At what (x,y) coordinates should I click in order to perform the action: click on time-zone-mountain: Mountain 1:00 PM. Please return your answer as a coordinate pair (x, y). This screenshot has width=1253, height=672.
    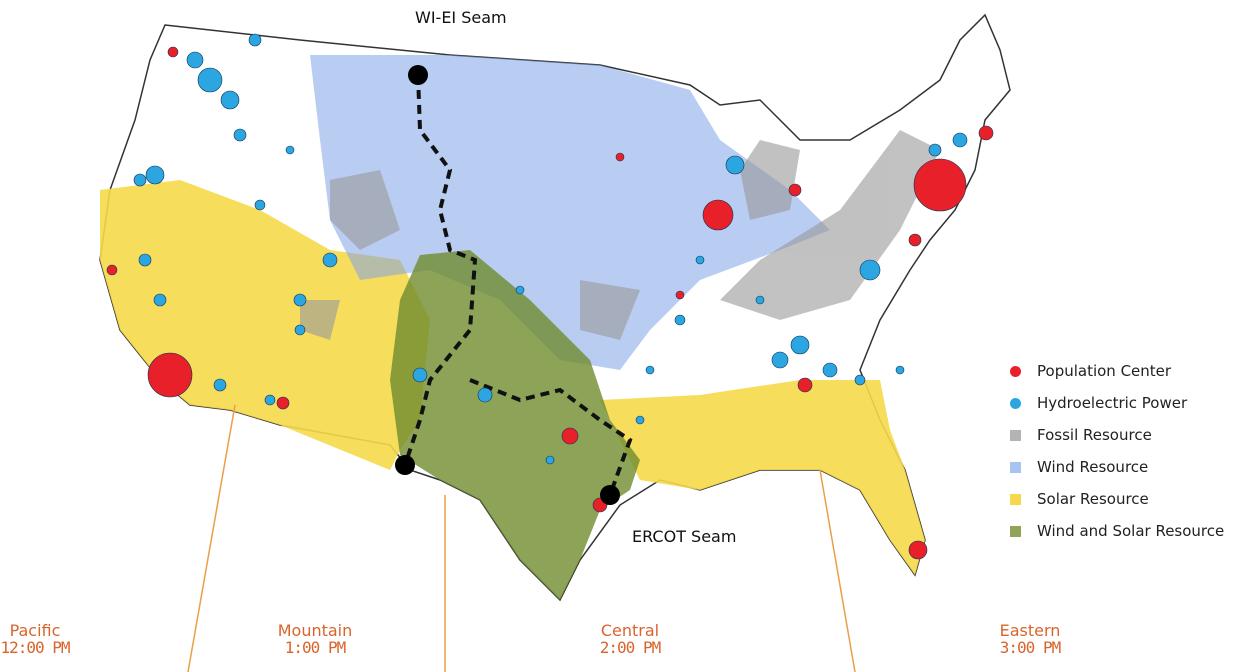
    Looking at the image, I should click on (315, 639).